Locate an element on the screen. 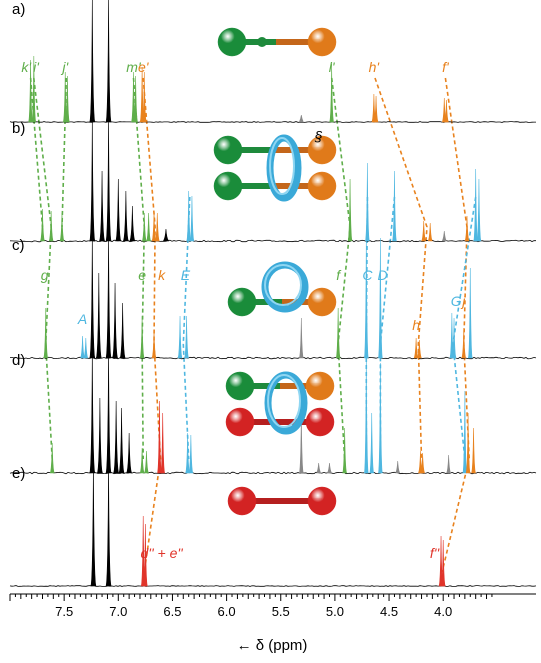  x-tick-label: 7.0 is located at coordinates (118, 611).